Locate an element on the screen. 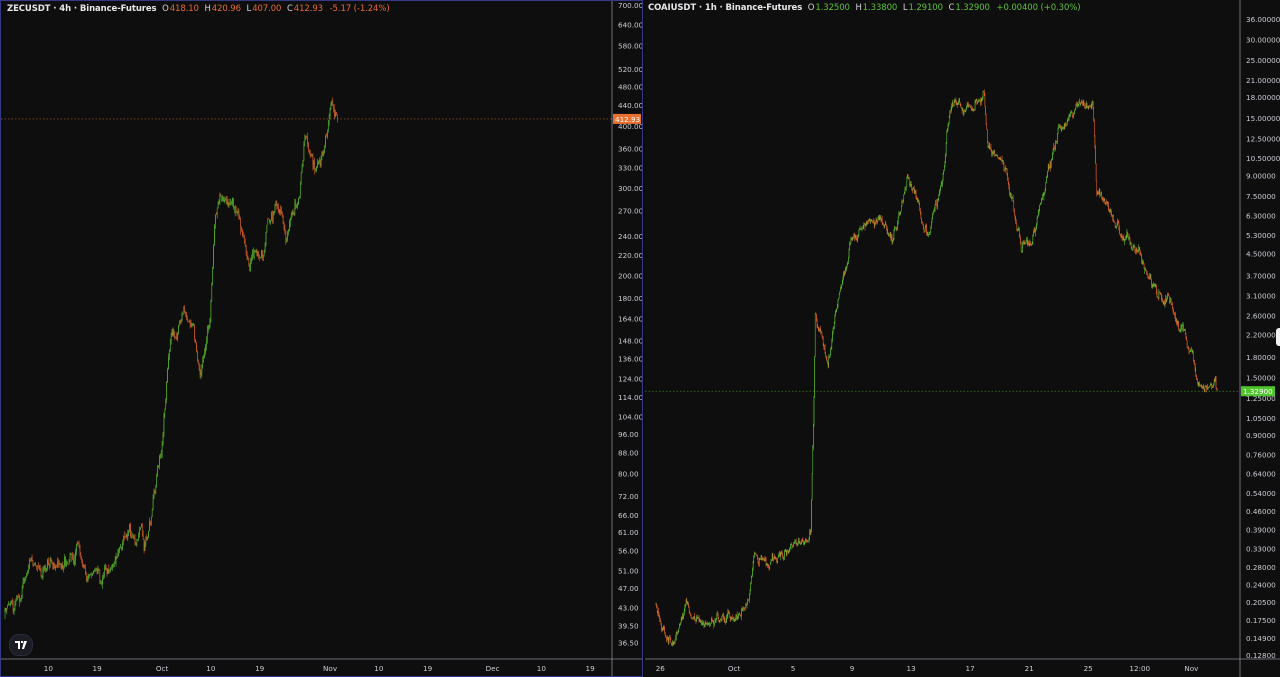  open-value: 1.32500 is located at coordinates (832, 8).